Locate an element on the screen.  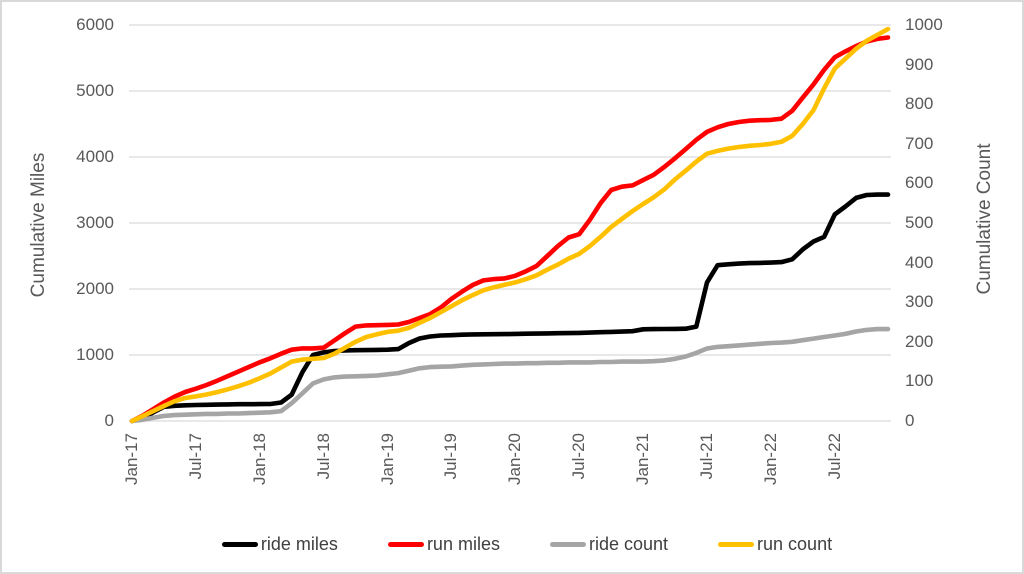
legend-item-ride-count: ride count is located at coordinates (609, 544).